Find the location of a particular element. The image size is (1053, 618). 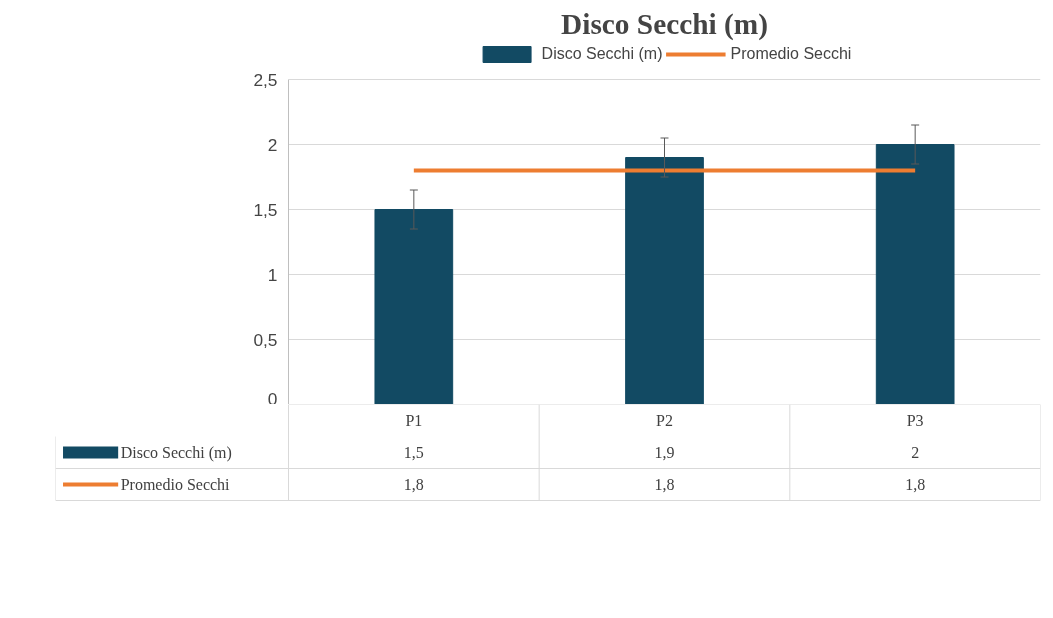

y-tick-label: 2,5 is located at coordinates (265, 79).